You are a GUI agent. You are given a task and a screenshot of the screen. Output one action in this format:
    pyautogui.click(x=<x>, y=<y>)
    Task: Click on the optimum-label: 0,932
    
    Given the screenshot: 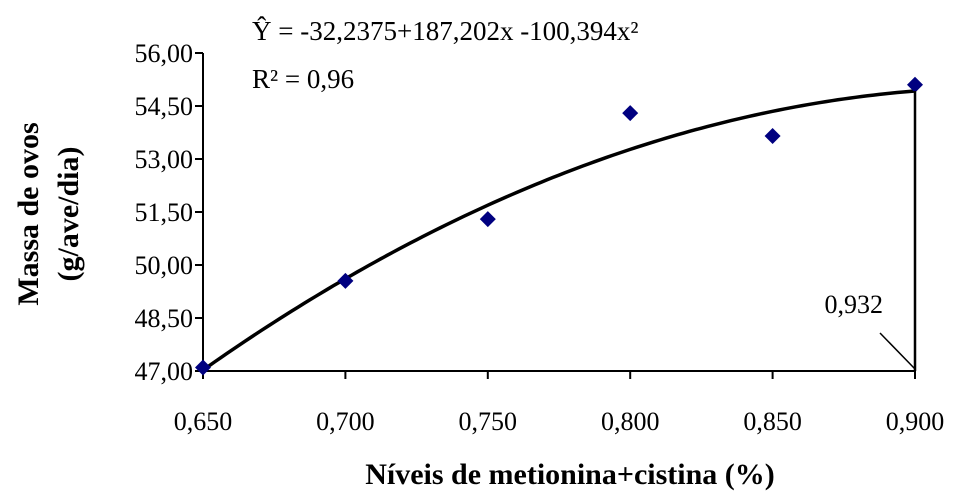 What is the action you would take?
    pyautogui.click(x=854, y=304)
    